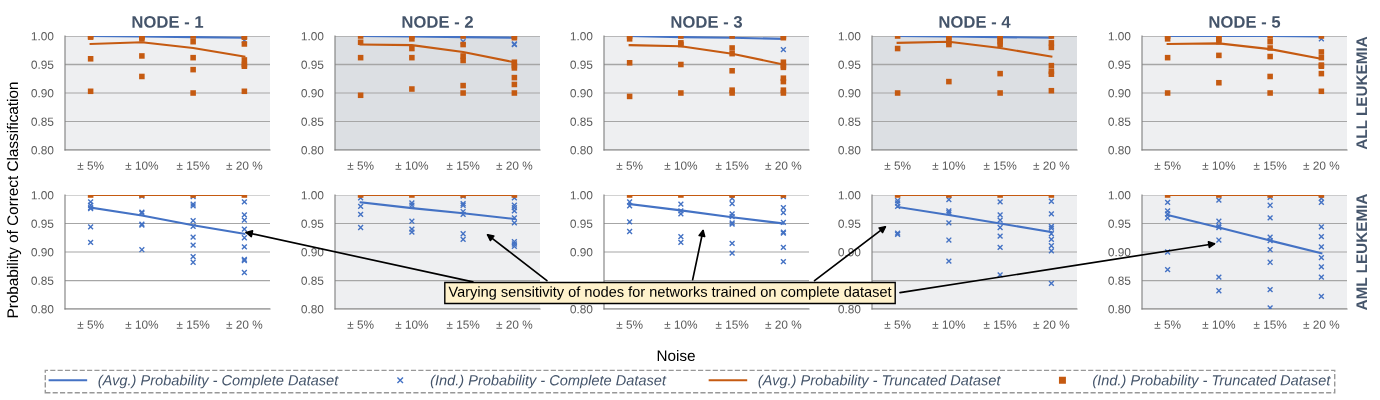  I want to click on y-axis-title: Probability of Correct Classification, so click(14, 200).